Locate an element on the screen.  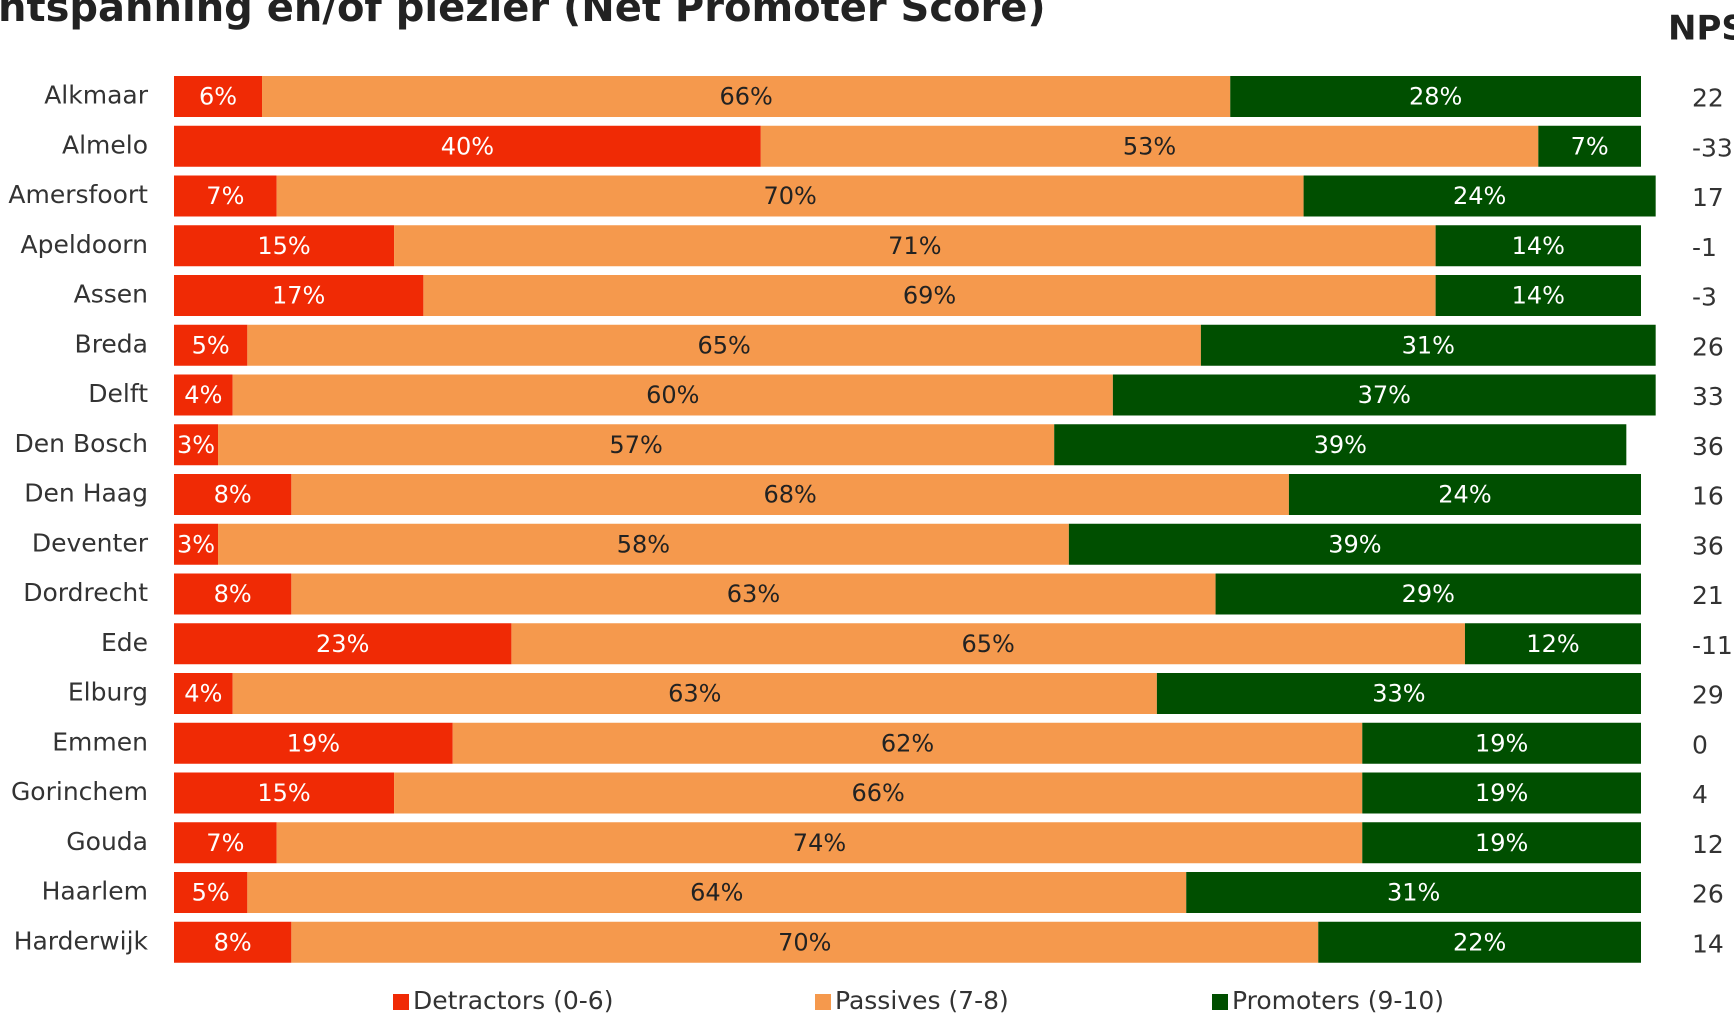
nps-value: 17 is located at coordinates (1708, 197).